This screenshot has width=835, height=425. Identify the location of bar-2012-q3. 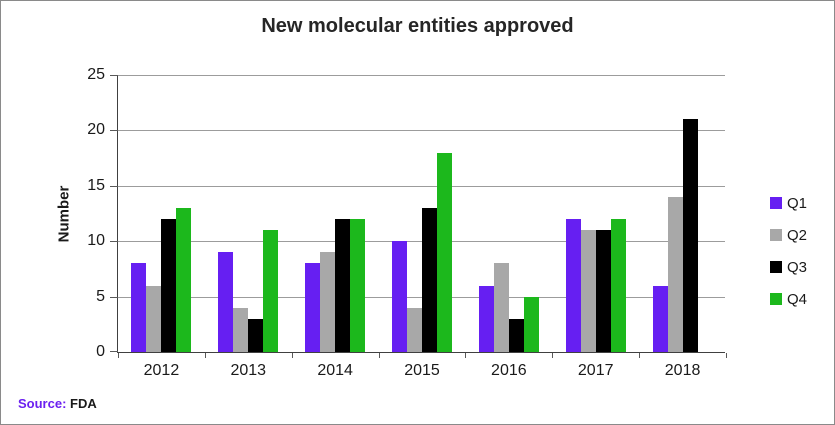
(169, 285).